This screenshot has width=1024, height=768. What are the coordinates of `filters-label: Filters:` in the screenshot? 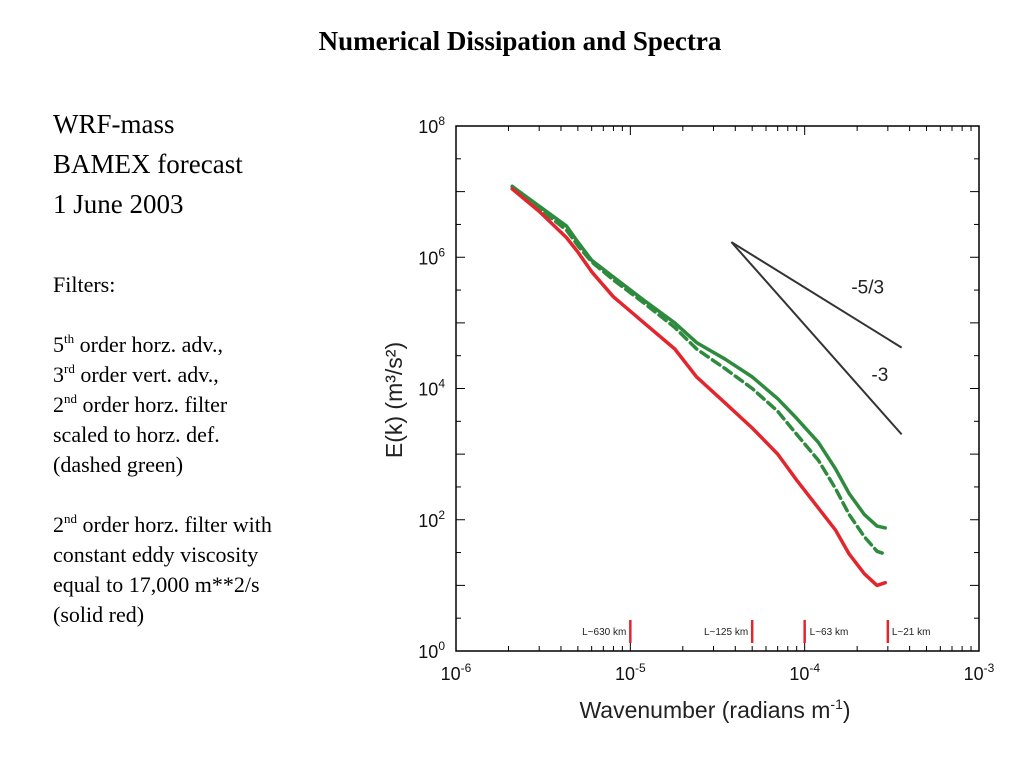 It's located at (84, 284).